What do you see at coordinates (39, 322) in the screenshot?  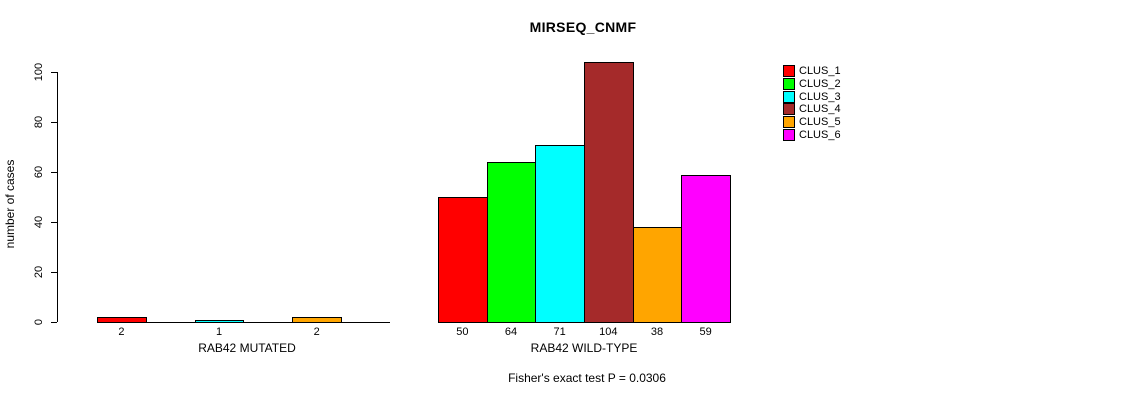 I see `y-tick-label: 0` at bounding box center [39, 322].